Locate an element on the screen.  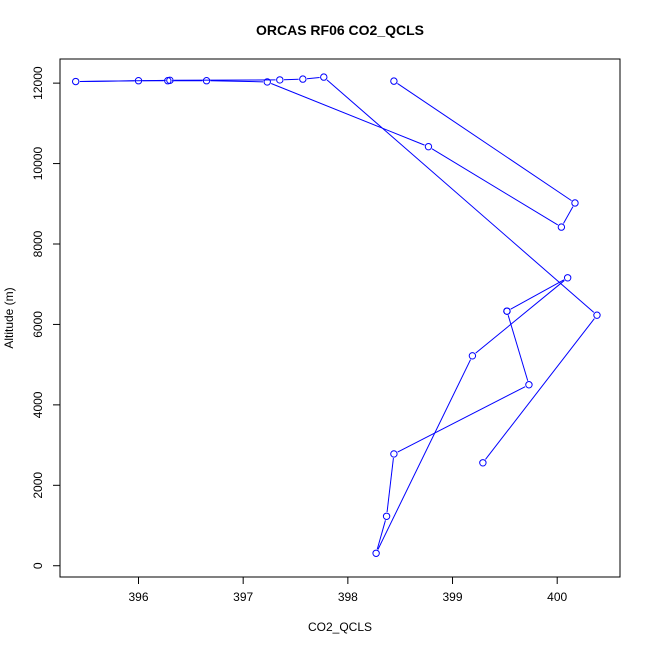
x-axis-label: CO2_QCLS is located at coordinates (340, 627).